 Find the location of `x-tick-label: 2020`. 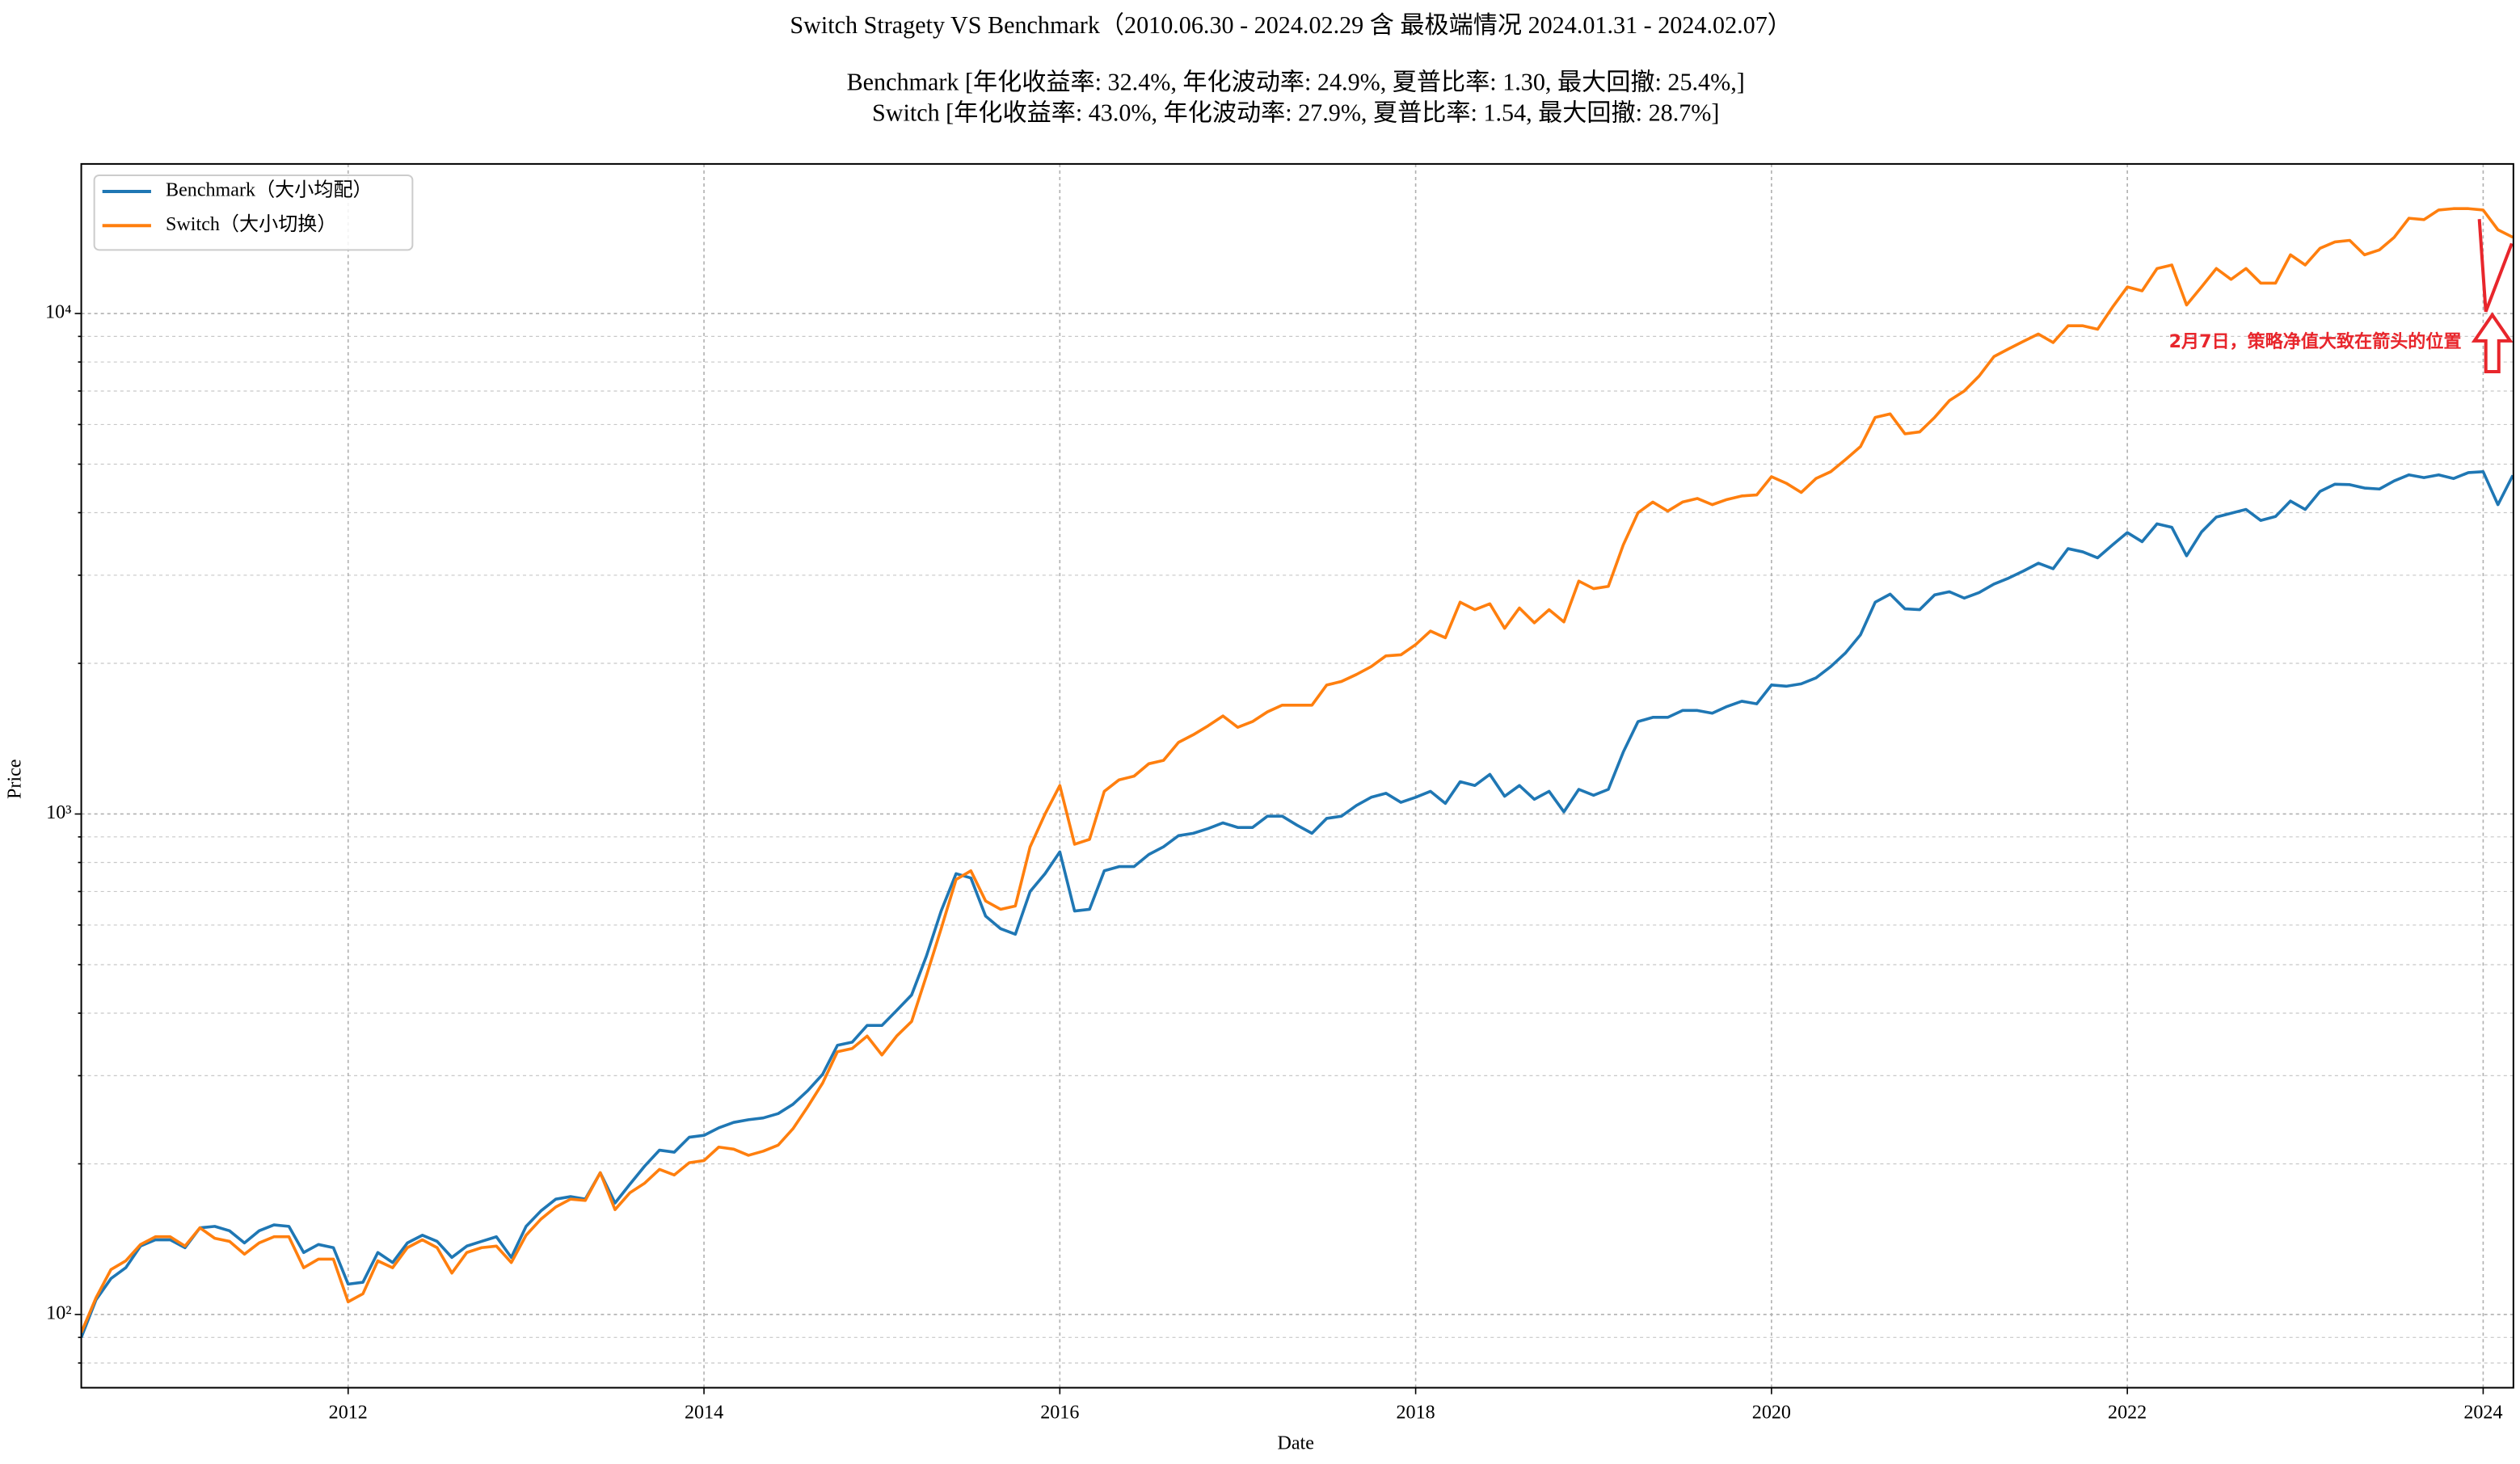

x-tick-label: 2020 is located at coordinates (1771, 1412).